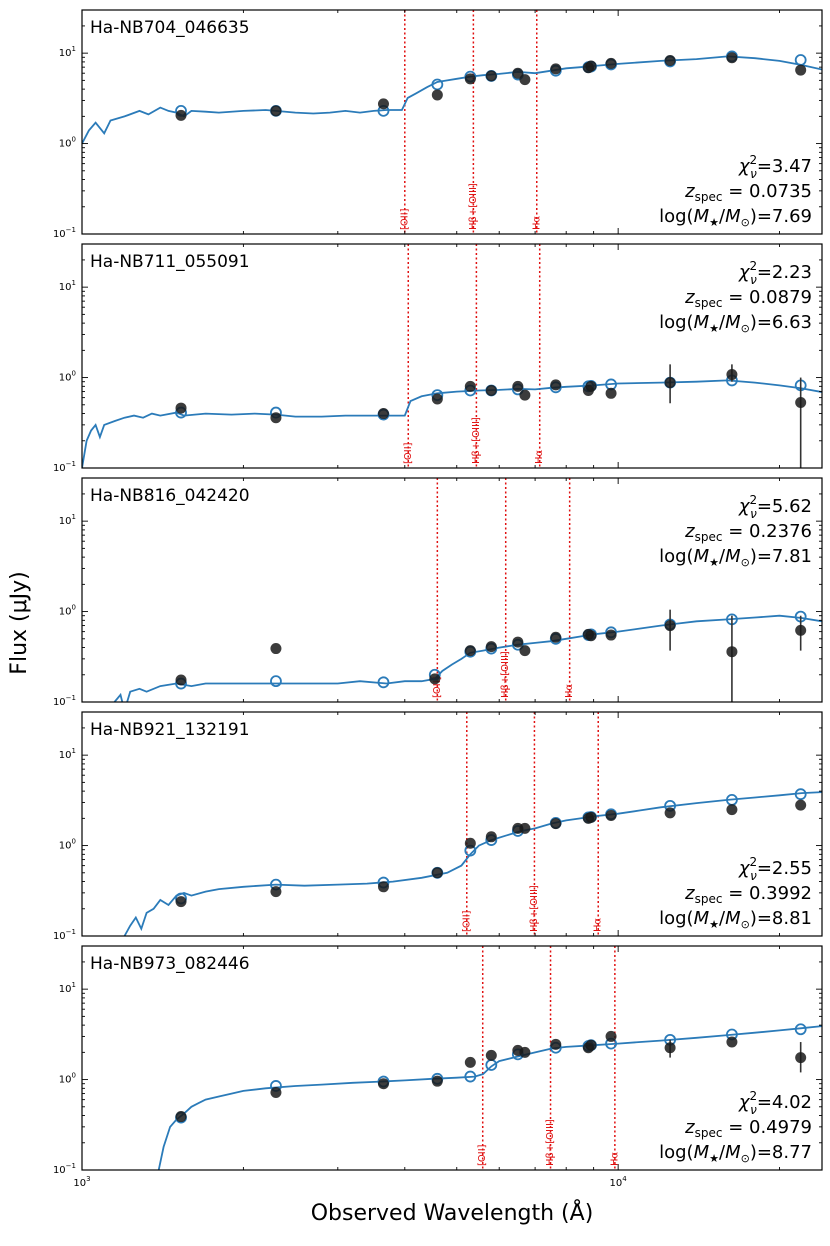 This screenshot has height=1246, width=830. What do you see at coordinates (775, 167) in the screenshot?
I see `chi2-annotation: χ2 ν=3.47` at bounding box center [775, 167].